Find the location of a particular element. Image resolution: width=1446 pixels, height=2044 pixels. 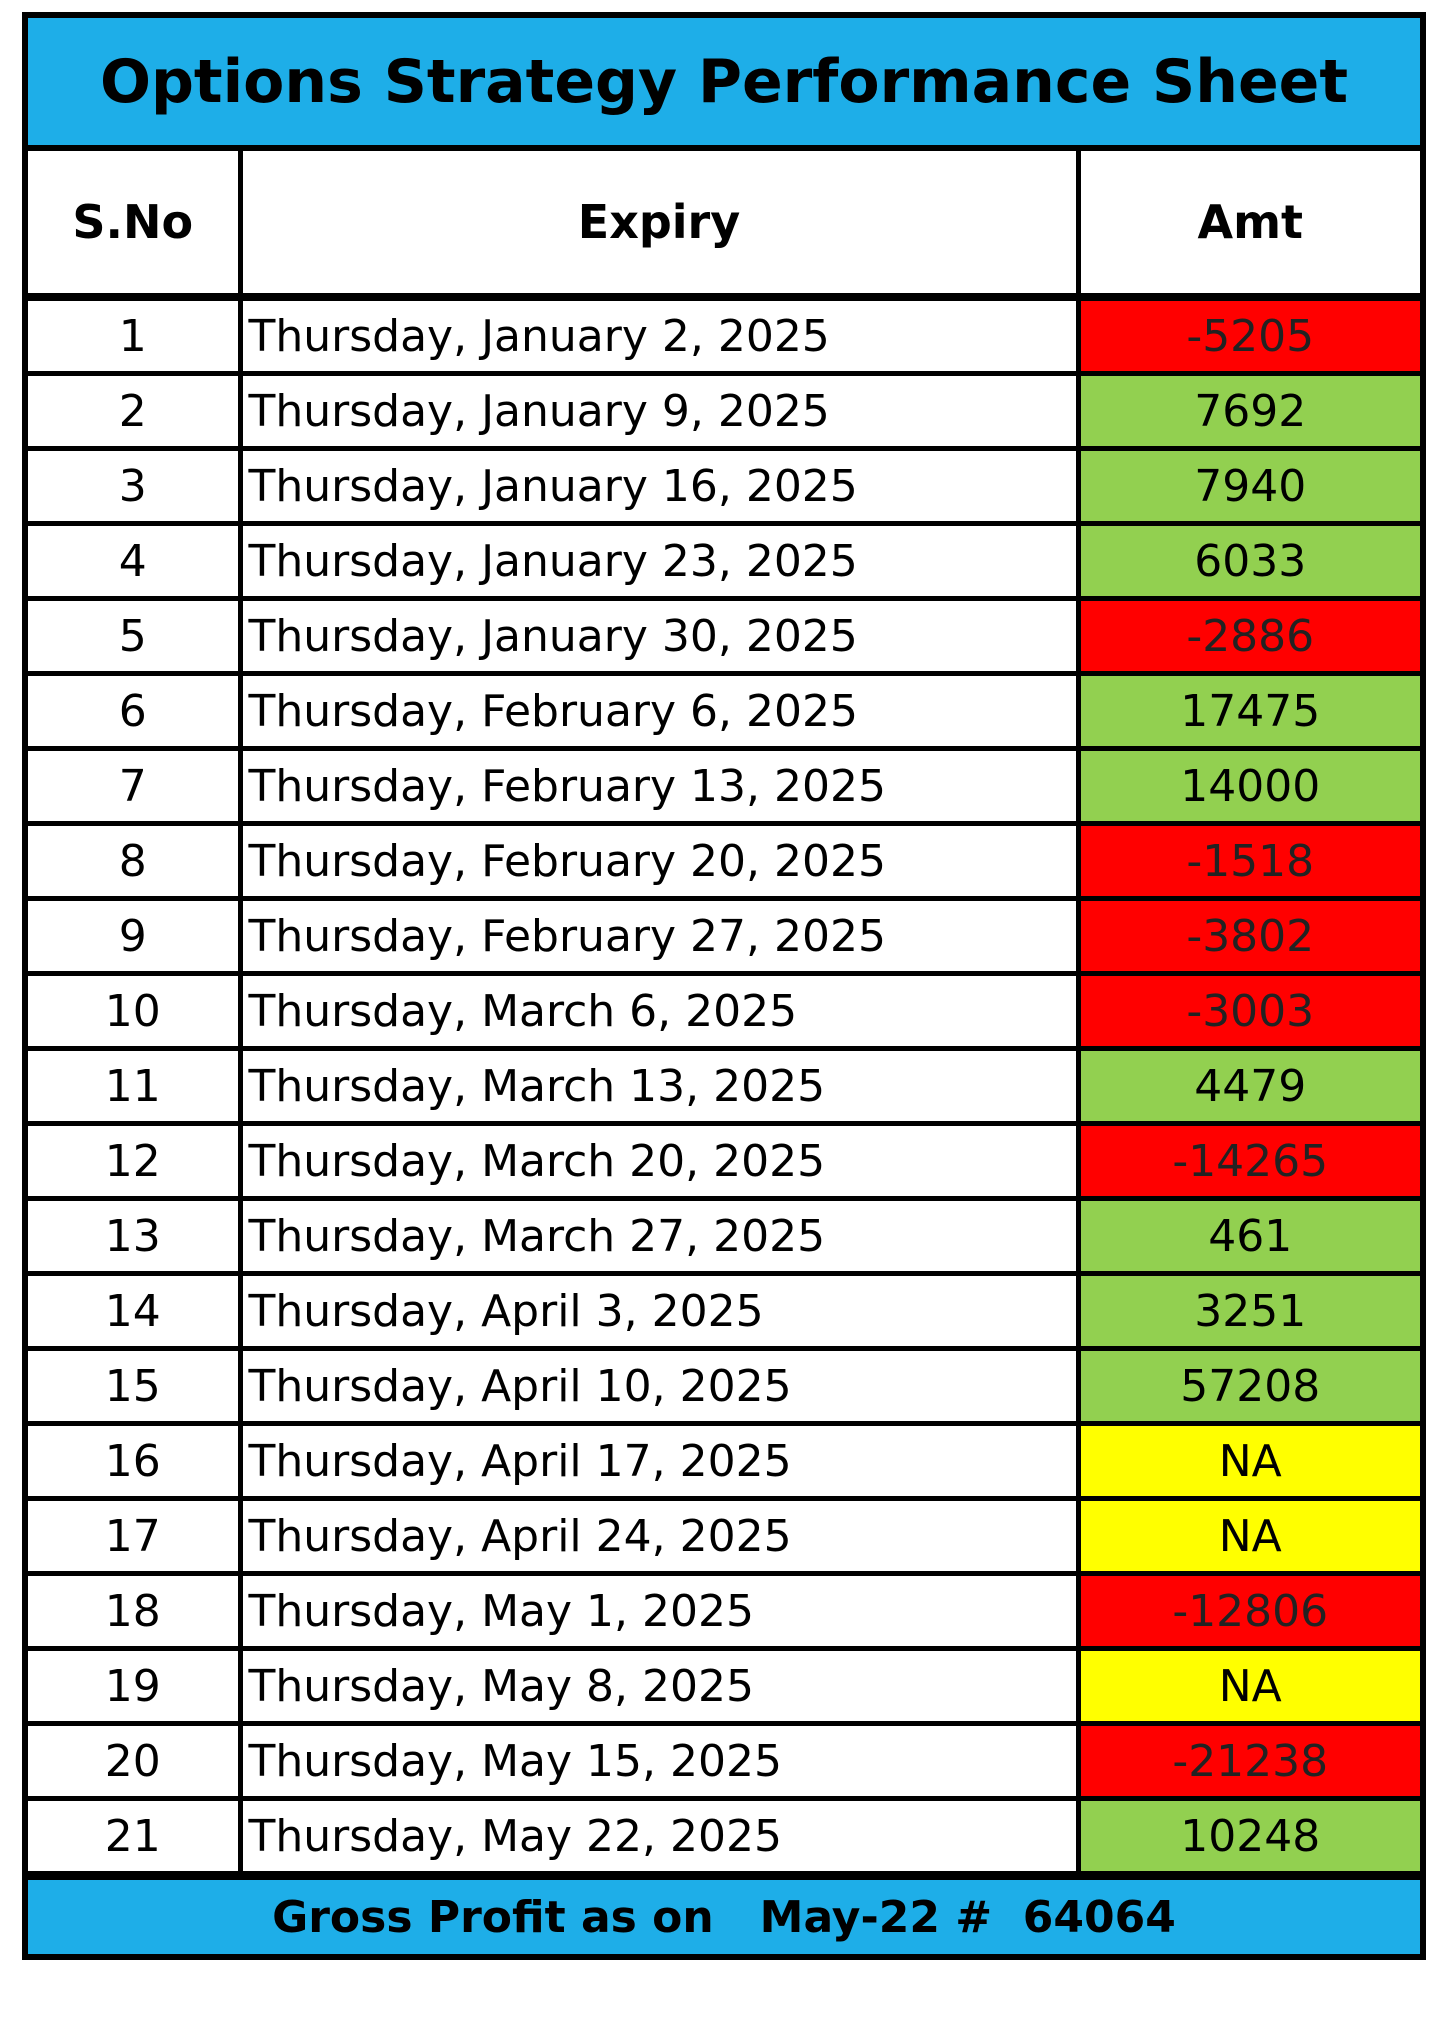

gross-profit-text: Gross Profit as on May-22 # 64064 is located at coordinates (724, 1917).